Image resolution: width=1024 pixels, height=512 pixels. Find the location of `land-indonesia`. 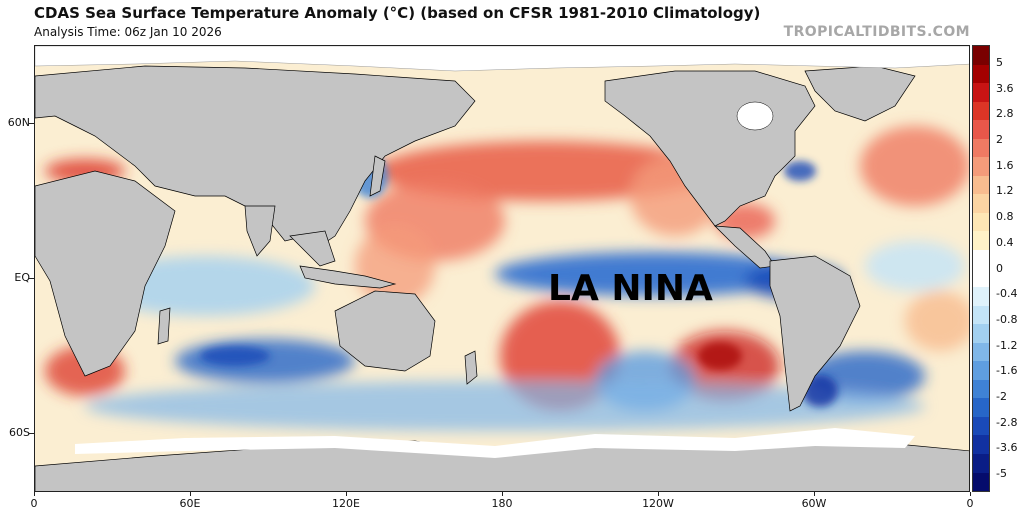

land-indonesia is located at coordinates (348, 277).